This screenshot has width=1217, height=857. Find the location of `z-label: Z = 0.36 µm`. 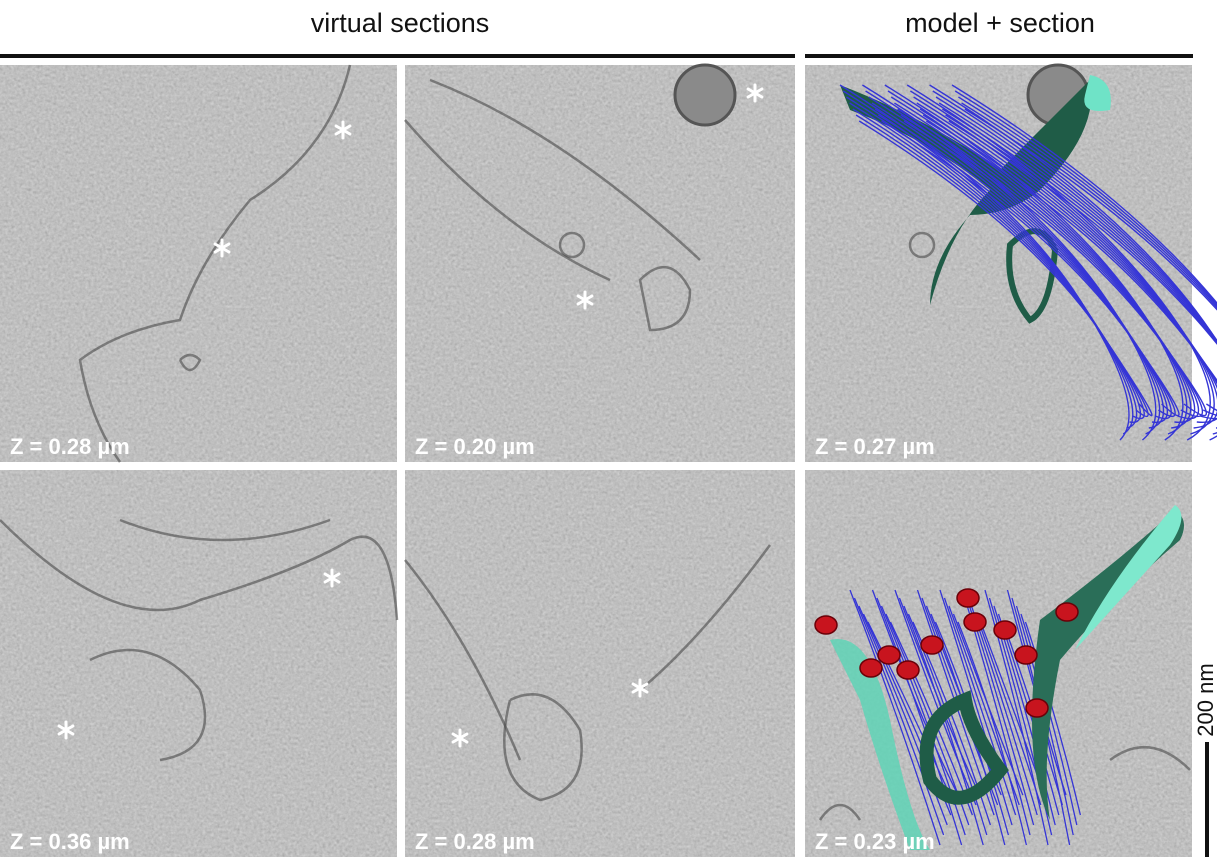

z-label: Z = 0.36 µm is located at coordinates (70, 841).